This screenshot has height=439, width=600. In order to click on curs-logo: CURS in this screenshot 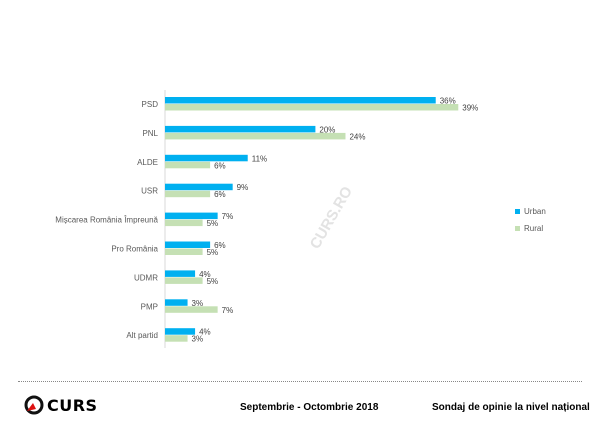, I will do `click(61, 405)`.